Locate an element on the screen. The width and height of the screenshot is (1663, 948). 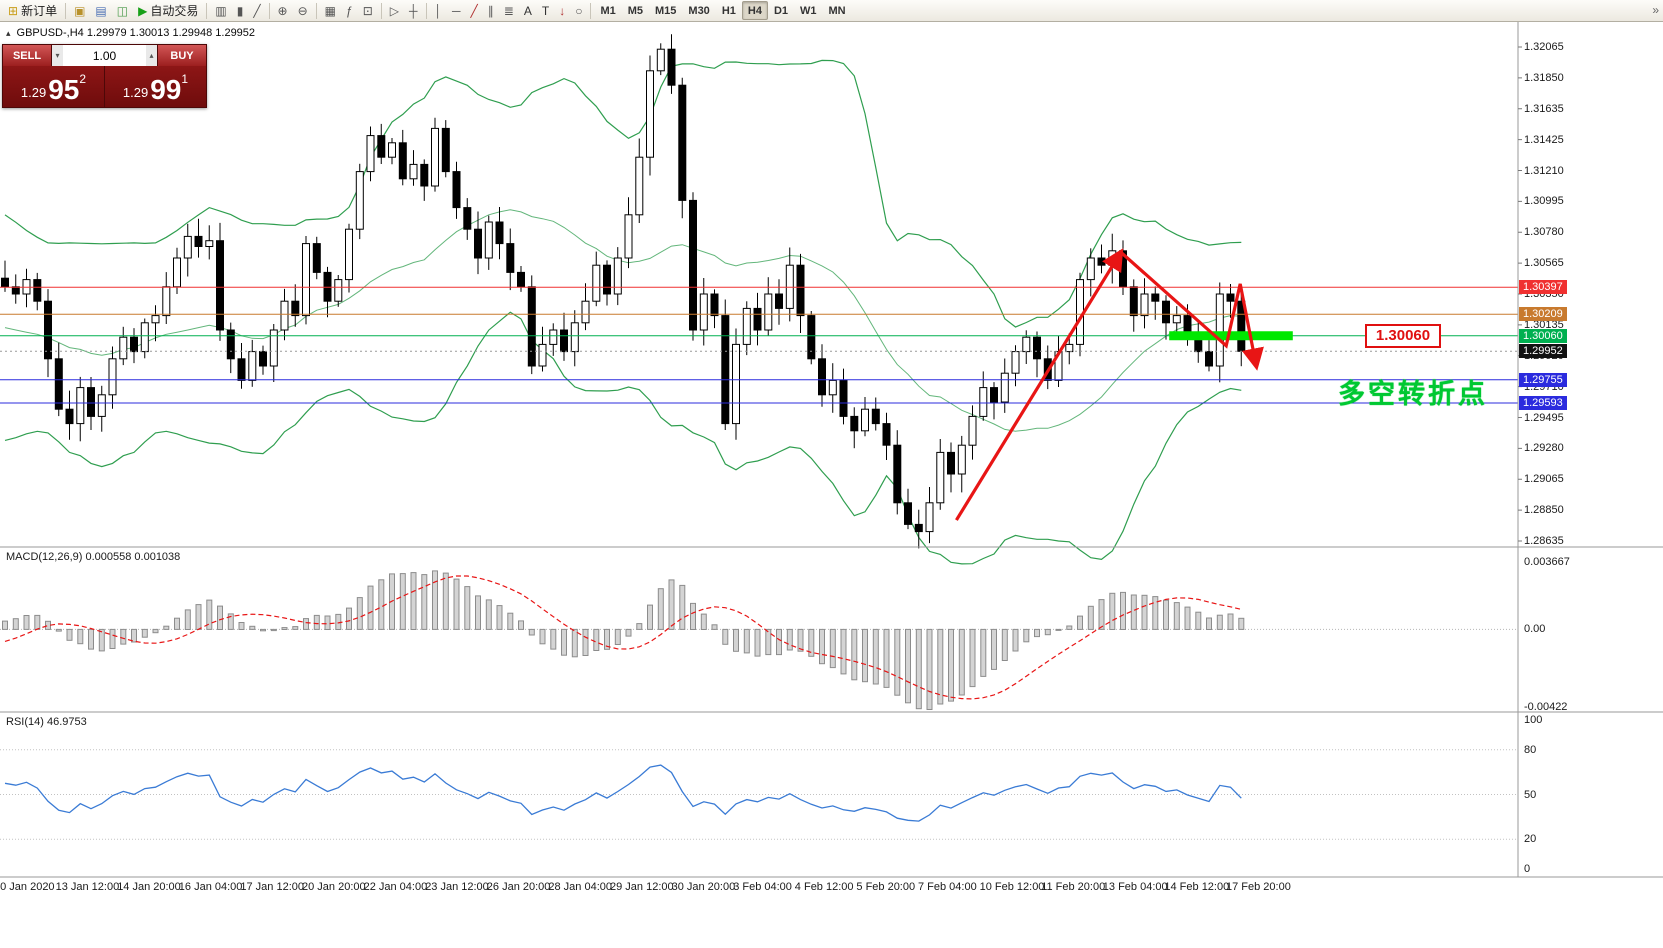
tile-windows-icon: ▦ is located at coordinates (330, 10).